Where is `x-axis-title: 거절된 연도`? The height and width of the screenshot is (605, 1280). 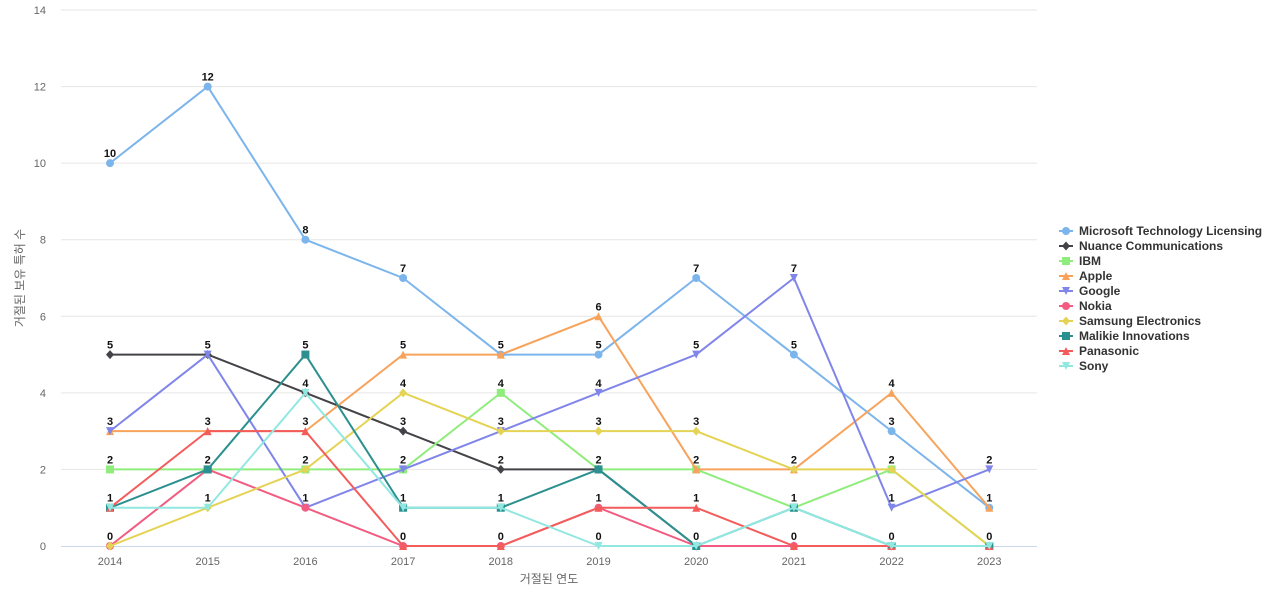
x-axis-title: 거절된 연도 is located at coordinates (549, 579).